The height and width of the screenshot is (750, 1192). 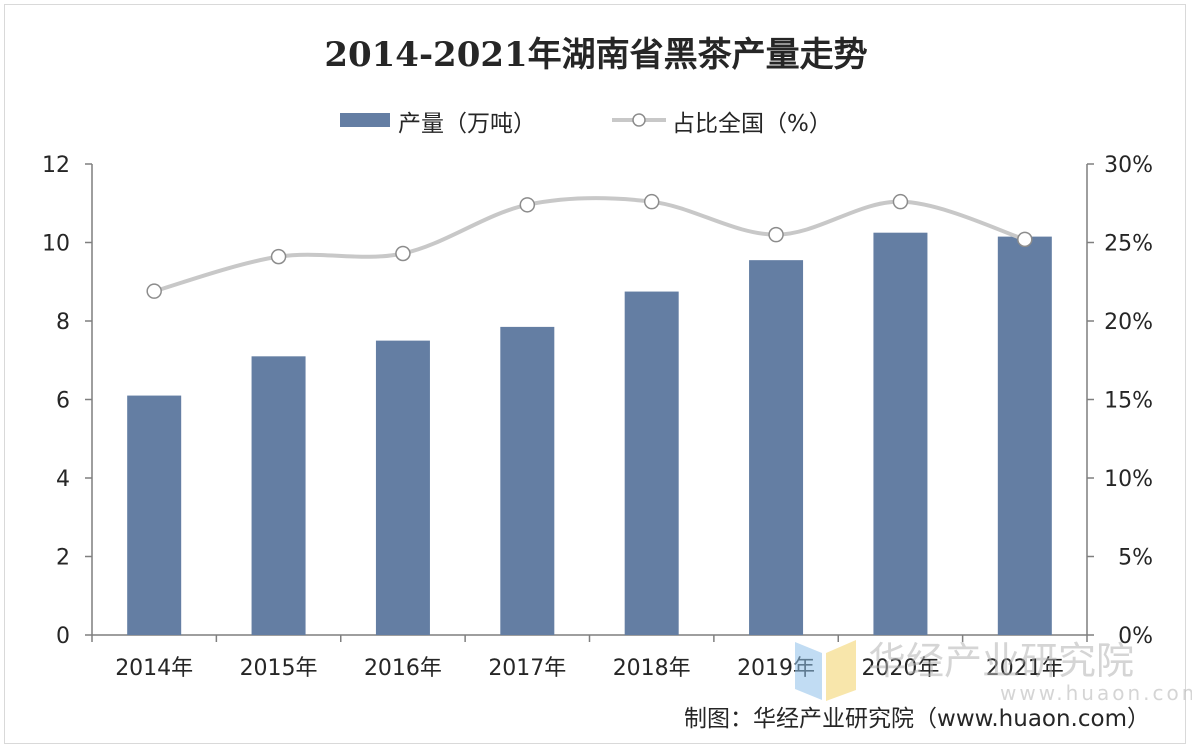 I want to click on y2-axis-ticks: 0% 5% 10% 15% 20% 25% 30%, so click(x=1120, y=401).